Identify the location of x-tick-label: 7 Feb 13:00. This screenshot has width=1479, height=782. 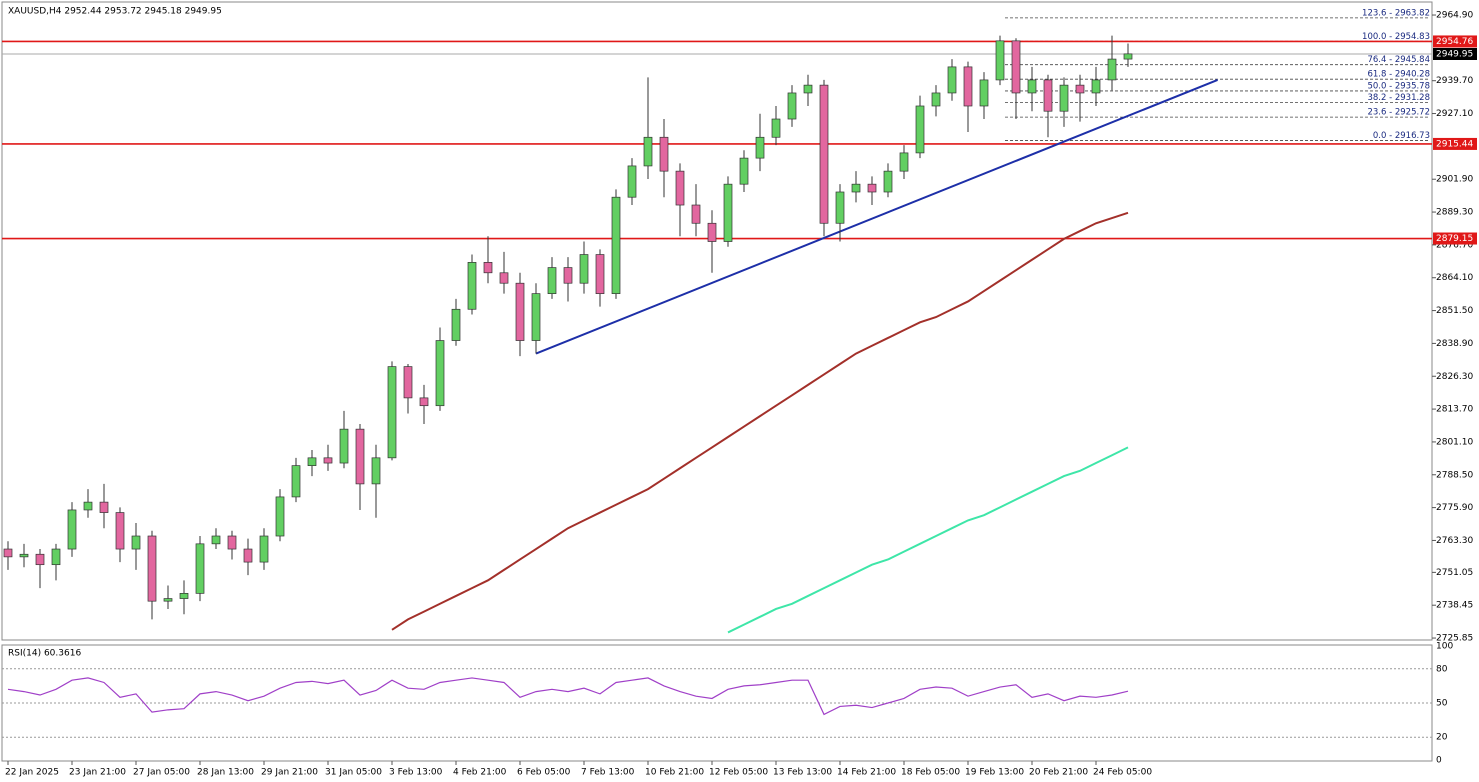
(608, 773).